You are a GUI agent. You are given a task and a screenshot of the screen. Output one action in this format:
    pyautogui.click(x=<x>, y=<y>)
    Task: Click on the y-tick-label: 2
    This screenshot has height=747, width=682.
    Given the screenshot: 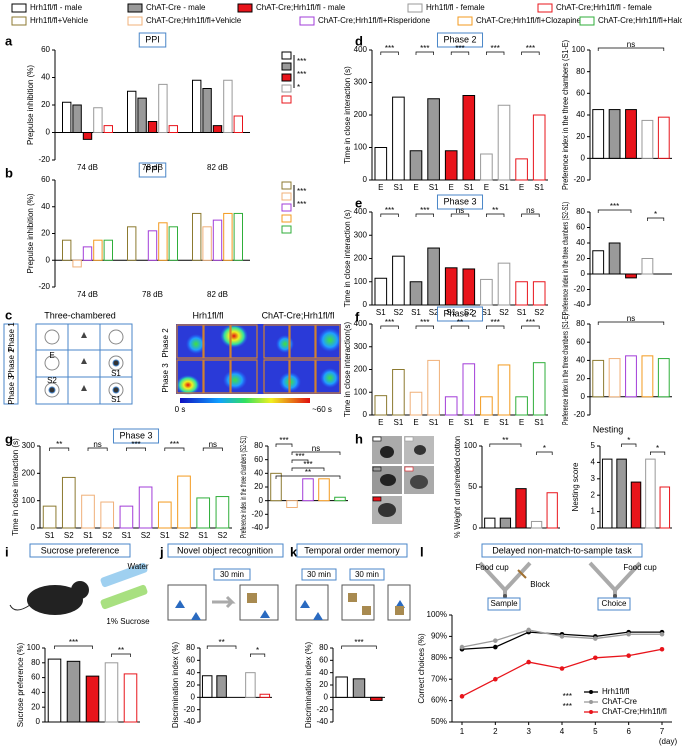 What is the action you would take?
    pyautogui.click(x=593, y=494)
    